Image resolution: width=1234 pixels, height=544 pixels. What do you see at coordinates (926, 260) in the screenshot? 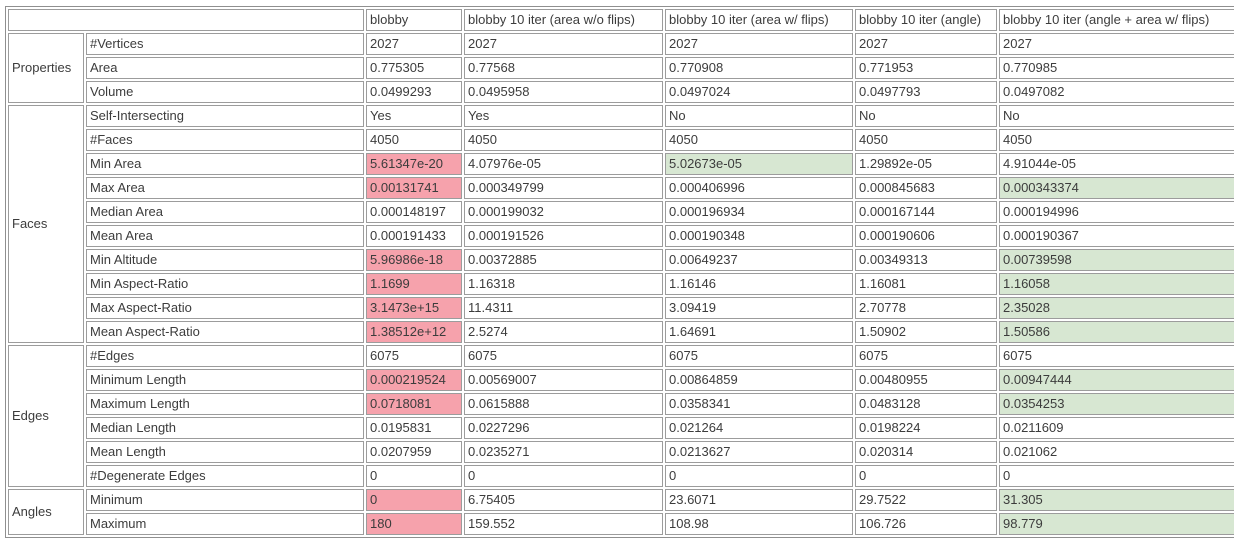
I see `value-cell: 0.00349313` at bounding box center [926, 260].